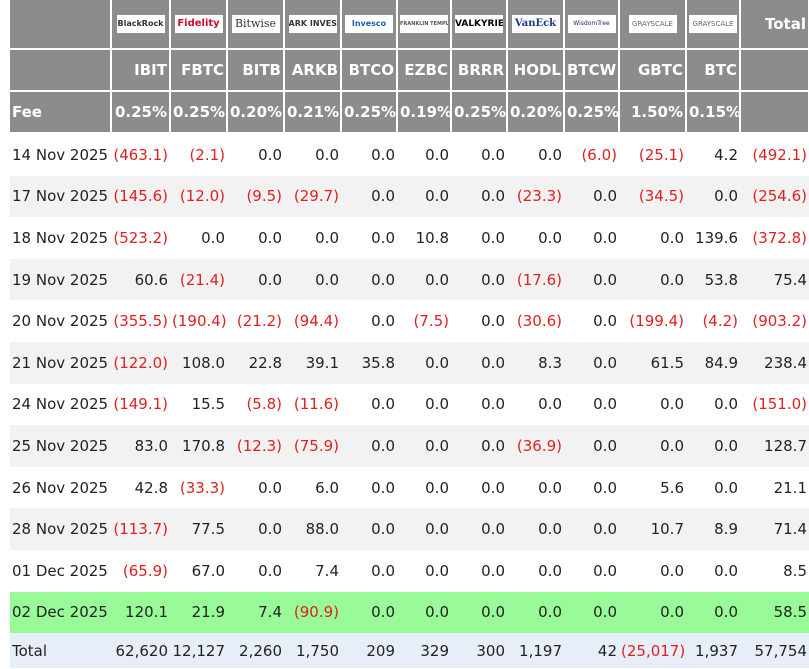 Image resolution: width=809 pixels, height=669 pixels. I want to click on fee: 0.20%, so click(535, 112).